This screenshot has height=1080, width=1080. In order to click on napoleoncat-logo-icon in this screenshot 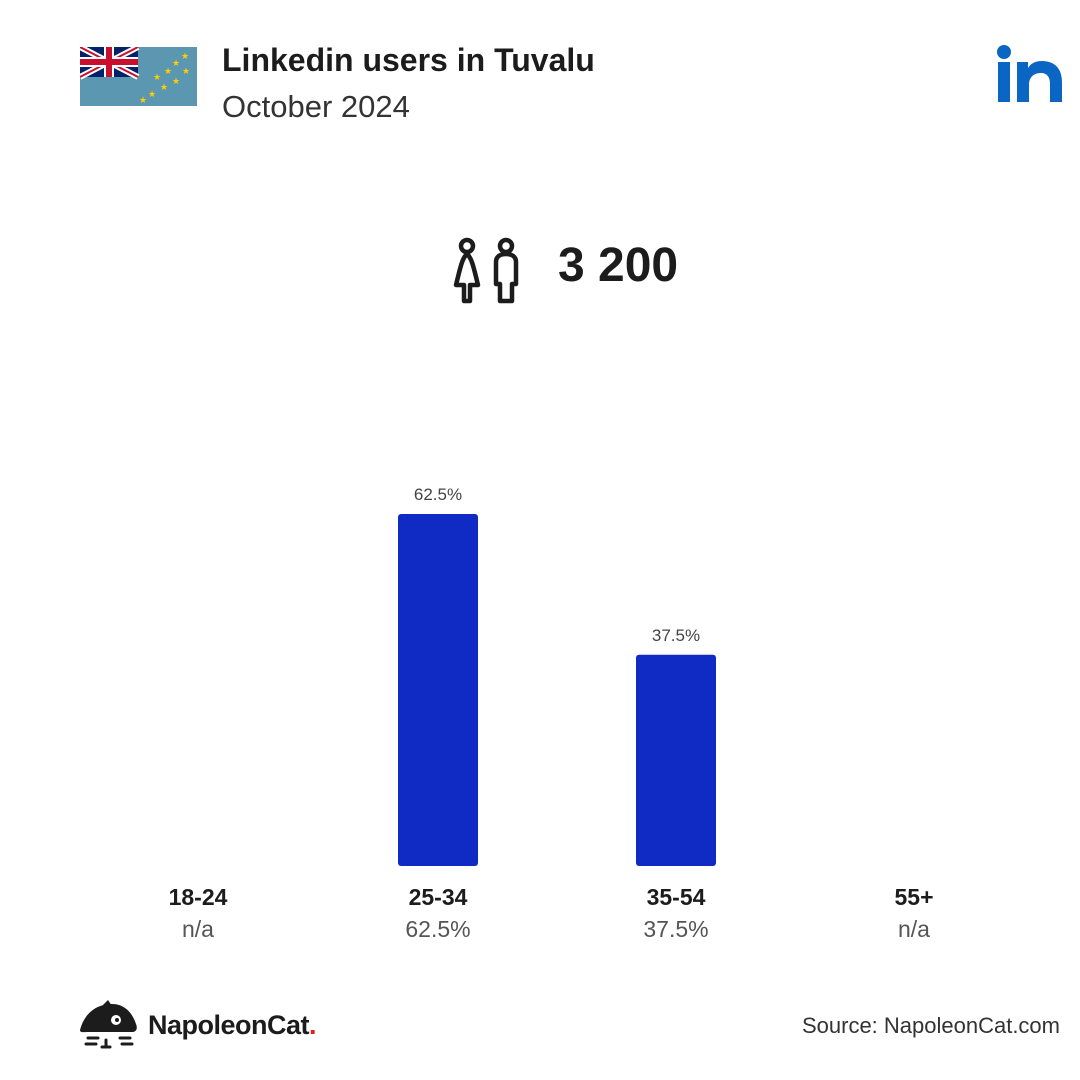, I will do `click(108, 1024)`.